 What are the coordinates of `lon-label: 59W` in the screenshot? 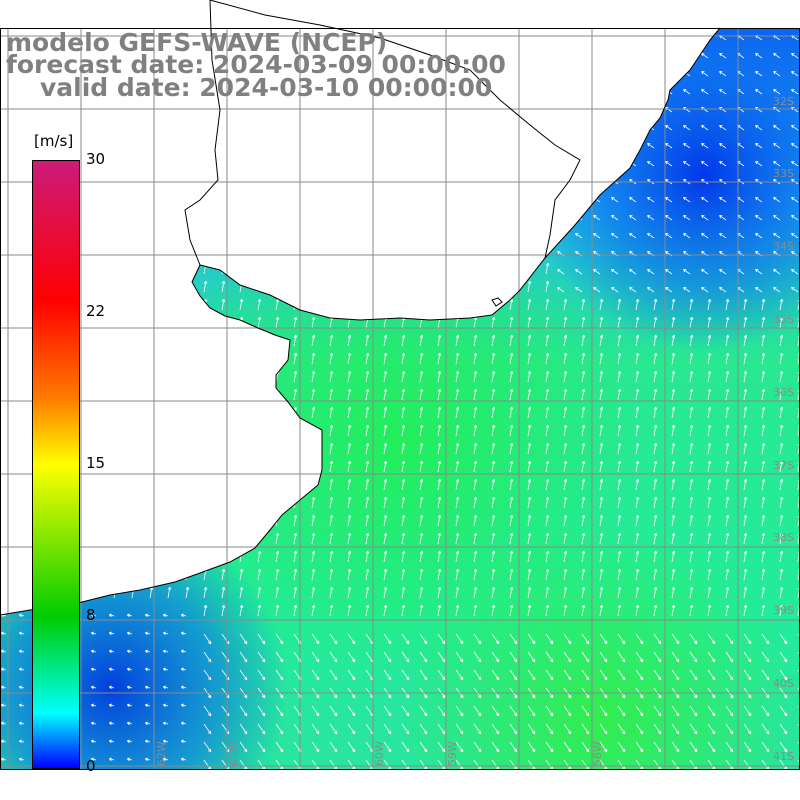 It's located at (452, 753).